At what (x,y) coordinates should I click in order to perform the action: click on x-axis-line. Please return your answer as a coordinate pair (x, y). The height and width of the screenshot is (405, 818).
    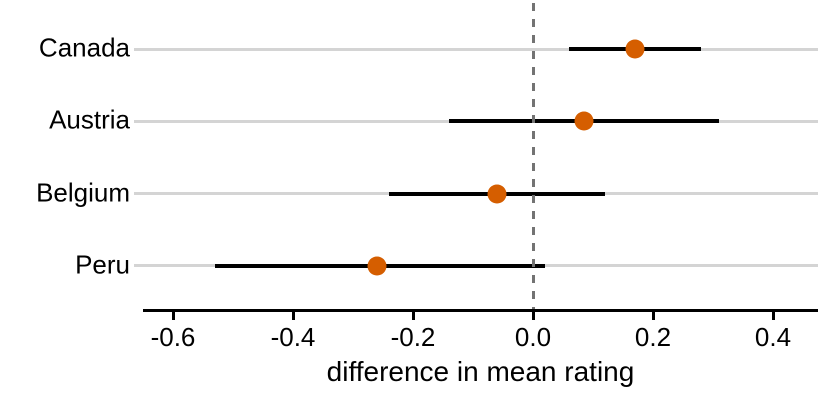
    Looking at the image, I should click on (480, 310).